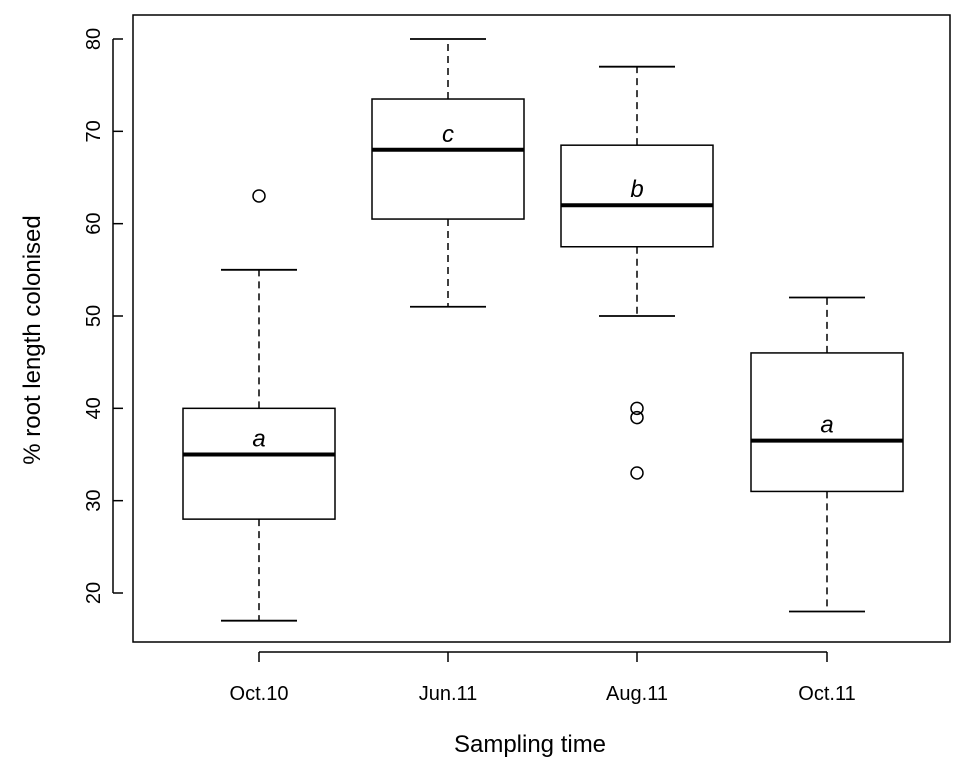  Describe the element at coordinates (32, 340) in the screenshot. I see `y-axis-title: % root length colonised` at that location.